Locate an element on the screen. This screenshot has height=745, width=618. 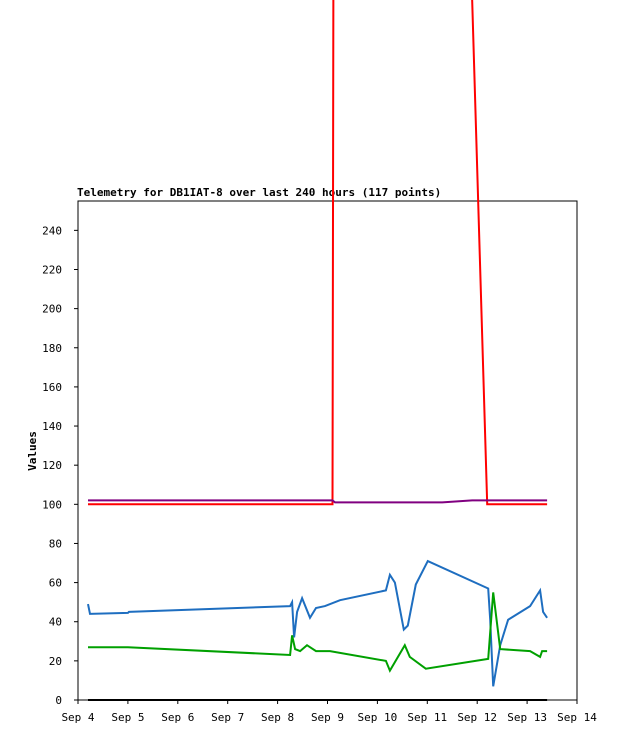
y-tick-label: 80 is located at coordinates (55, 543).